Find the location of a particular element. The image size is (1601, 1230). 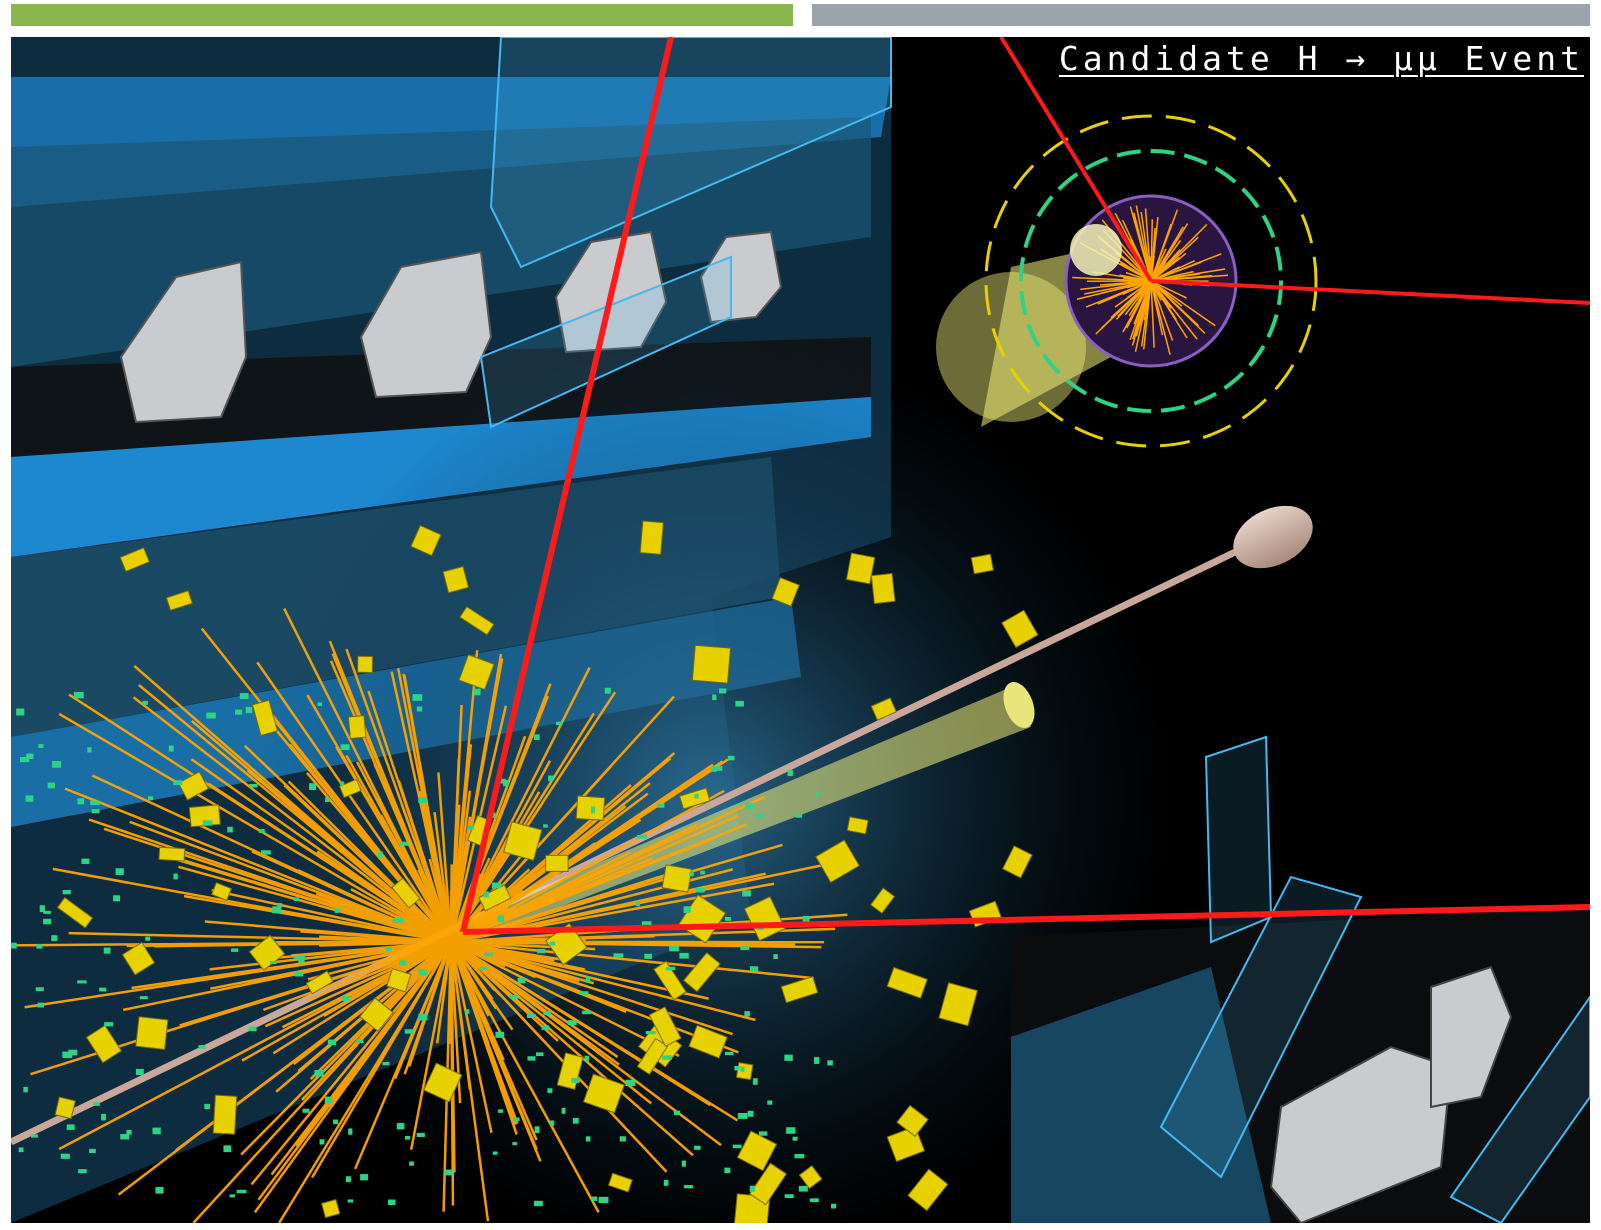

transverse-outer-ring is located at coordinates (1151, 281).